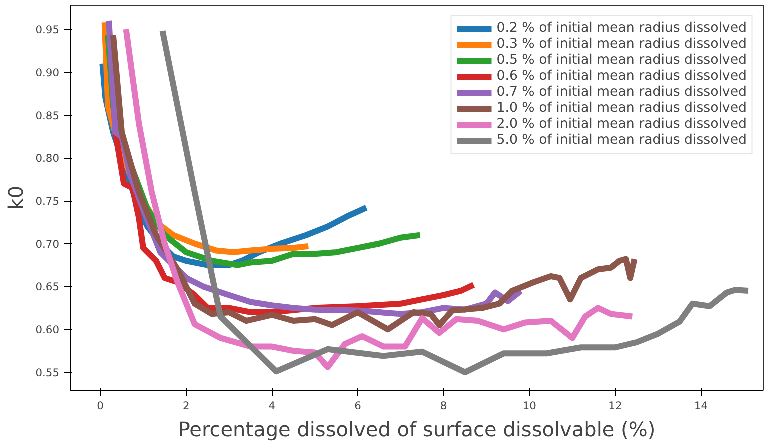  What do you see at coordinates (48, 287) in the screenshot?
I see `y-tick-label: 0.65` at bounding box center [48, 287].